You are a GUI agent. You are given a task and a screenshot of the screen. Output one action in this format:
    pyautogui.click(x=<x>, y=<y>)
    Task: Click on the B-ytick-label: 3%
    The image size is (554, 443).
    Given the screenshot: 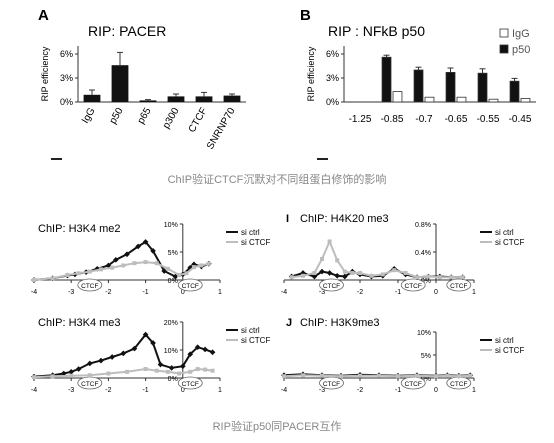 What is the action you would take?
    pyautogui.click(x=332, y=78)
    